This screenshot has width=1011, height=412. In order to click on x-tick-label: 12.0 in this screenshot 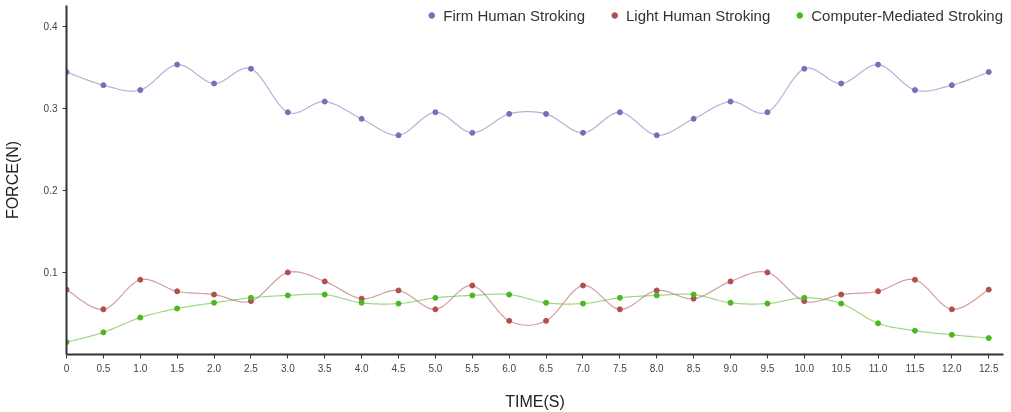, I will do `click(952, 368)`.